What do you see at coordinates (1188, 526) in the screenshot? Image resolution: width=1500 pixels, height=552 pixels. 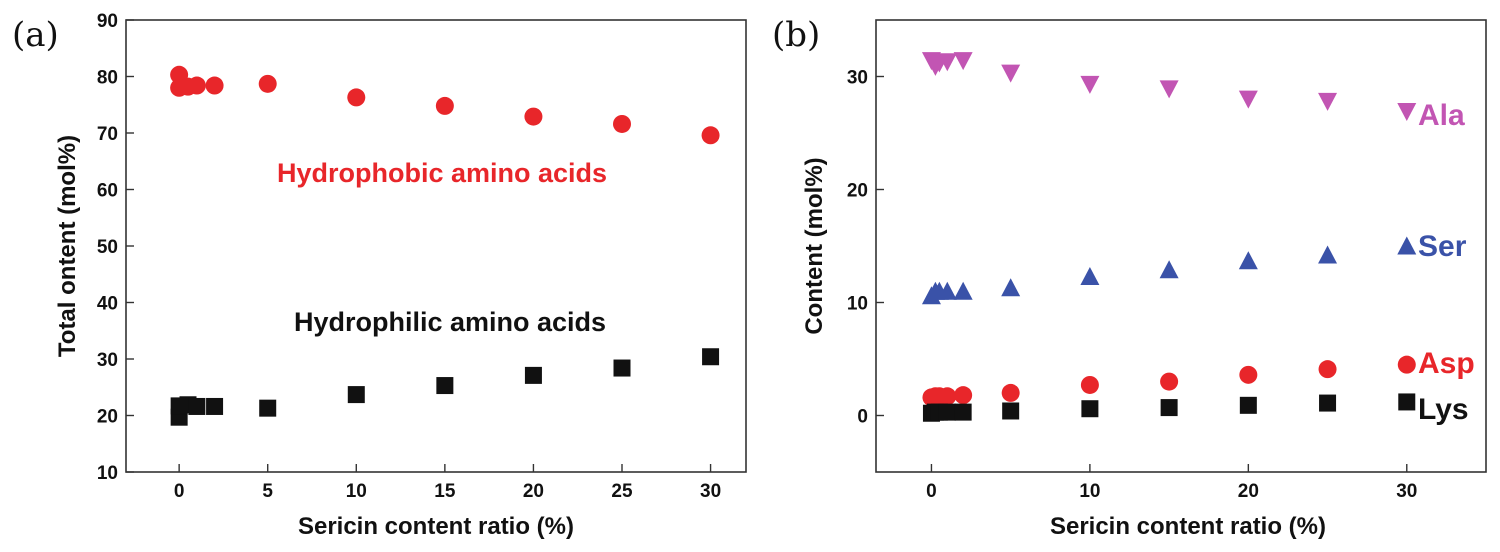 I see `panel-b-x-axis-title: Sericin content ratio (%)` at bounding box center [1188, 526].